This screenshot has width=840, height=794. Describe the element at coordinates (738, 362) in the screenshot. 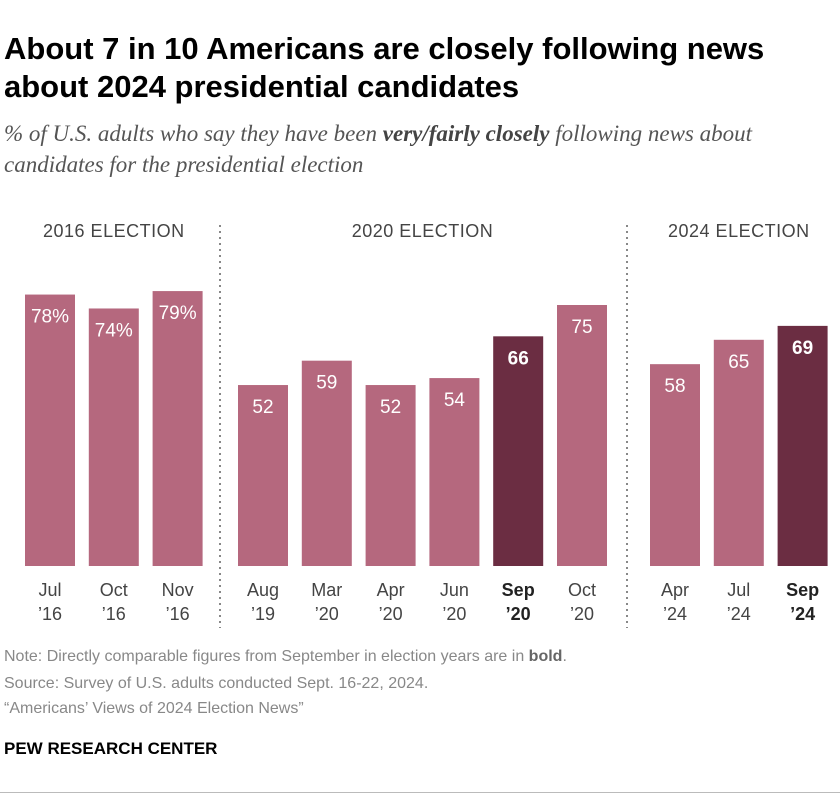

I see `value-label: 65` at that location.